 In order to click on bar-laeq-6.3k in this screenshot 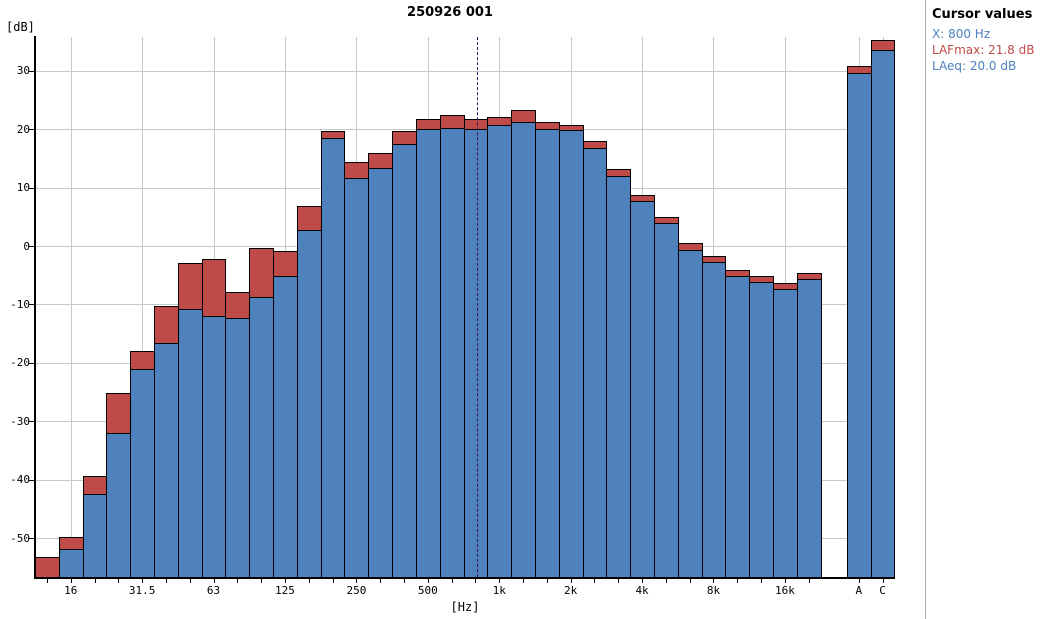, I will do `click(690, 413)`.